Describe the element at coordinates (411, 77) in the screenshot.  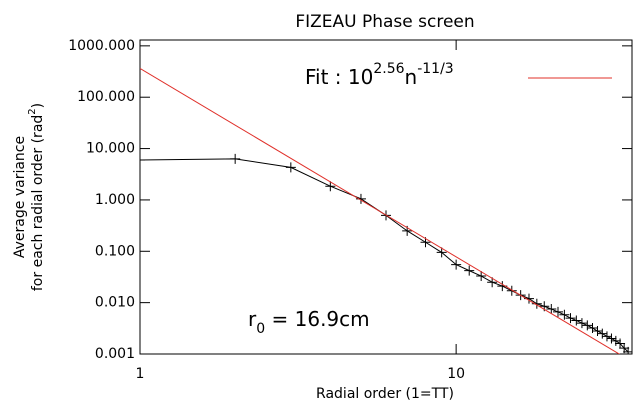
I see `legend-text: n` at that location.